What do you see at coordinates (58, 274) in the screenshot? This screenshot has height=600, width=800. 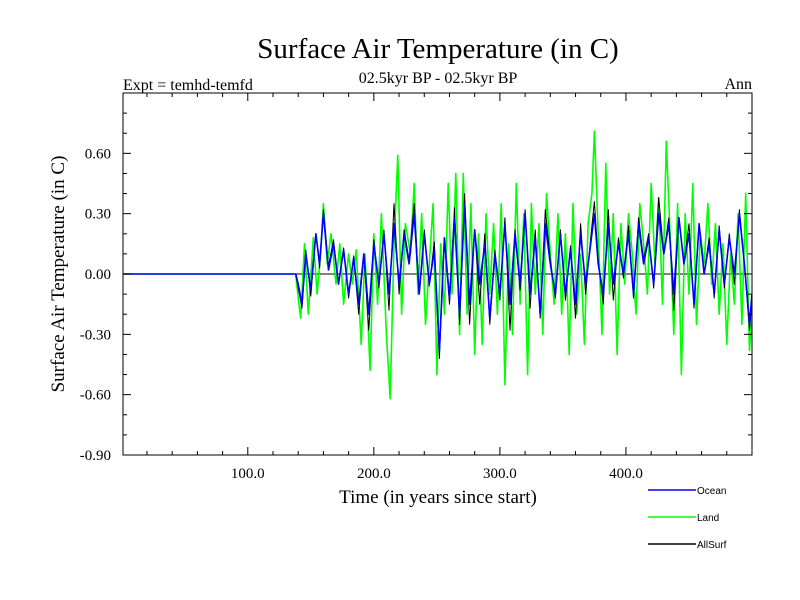 I see `y-axis-label: Surface Air Temperature (in C)` at bounding box center [58, 274].